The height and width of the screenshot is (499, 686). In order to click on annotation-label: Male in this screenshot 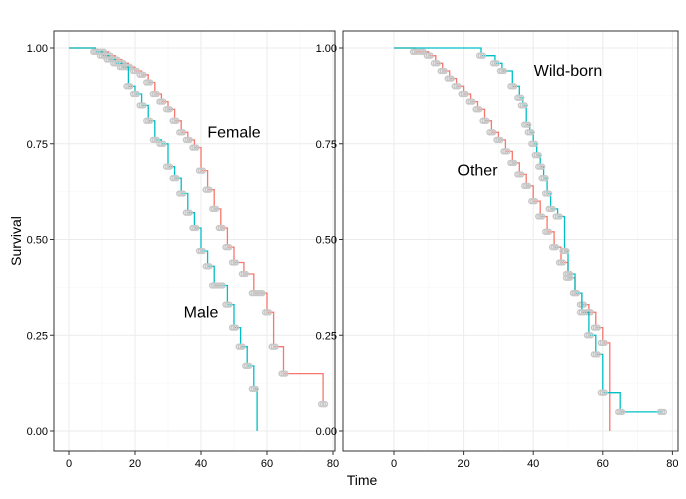, I will do `click(201, 312)`.